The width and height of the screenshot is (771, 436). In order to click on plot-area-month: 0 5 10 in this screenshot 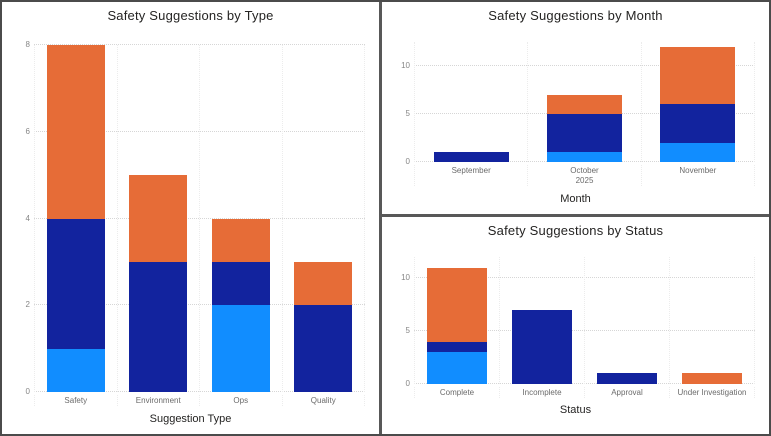, I will do `click(578, 104)`.